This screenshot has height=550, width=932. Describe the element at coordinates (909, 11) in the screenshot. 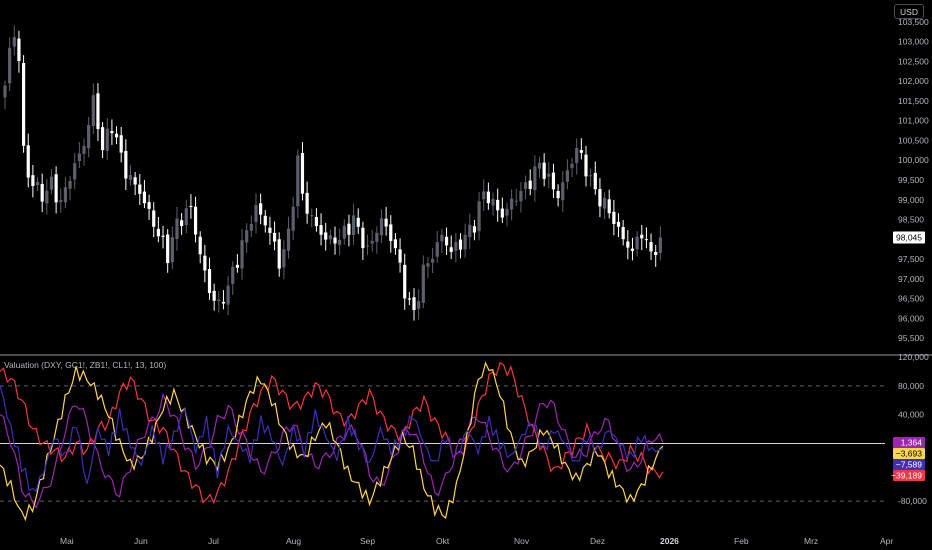

I see `currency-button: USD` at that location.